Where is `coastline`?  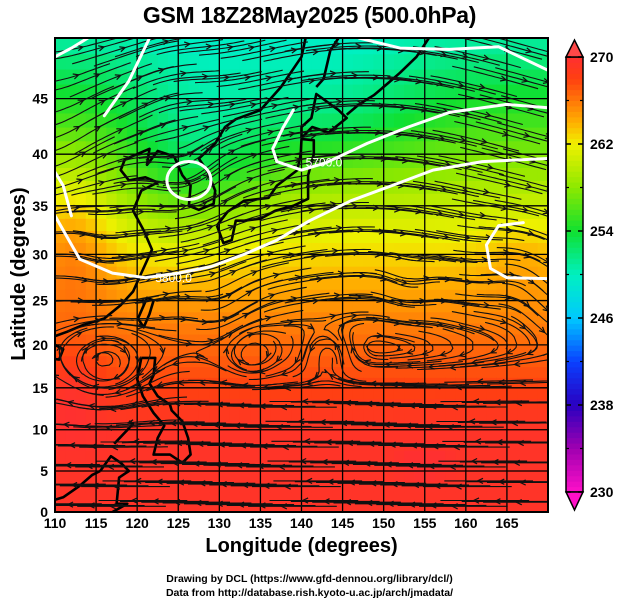 coastline is located at coordinates (115, 483).